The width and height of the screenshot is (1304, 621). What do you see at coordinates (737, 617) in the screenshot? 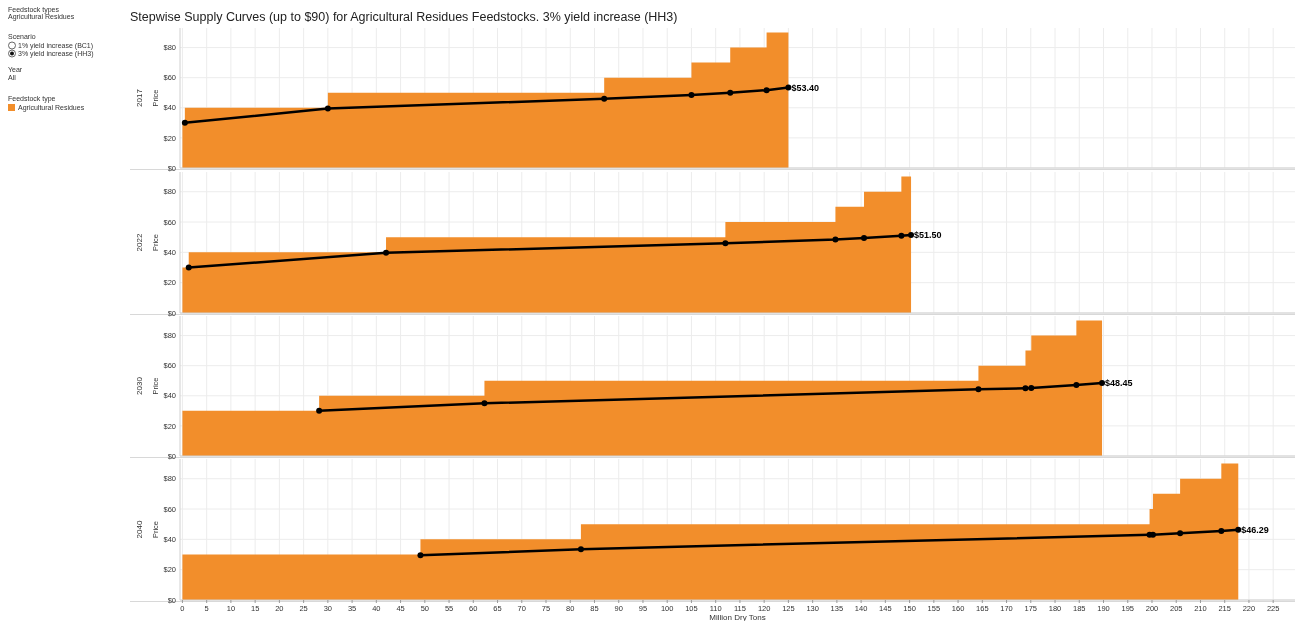
I see `x-axis-title: Million Dry Tons` at bounding box center [737, 617].